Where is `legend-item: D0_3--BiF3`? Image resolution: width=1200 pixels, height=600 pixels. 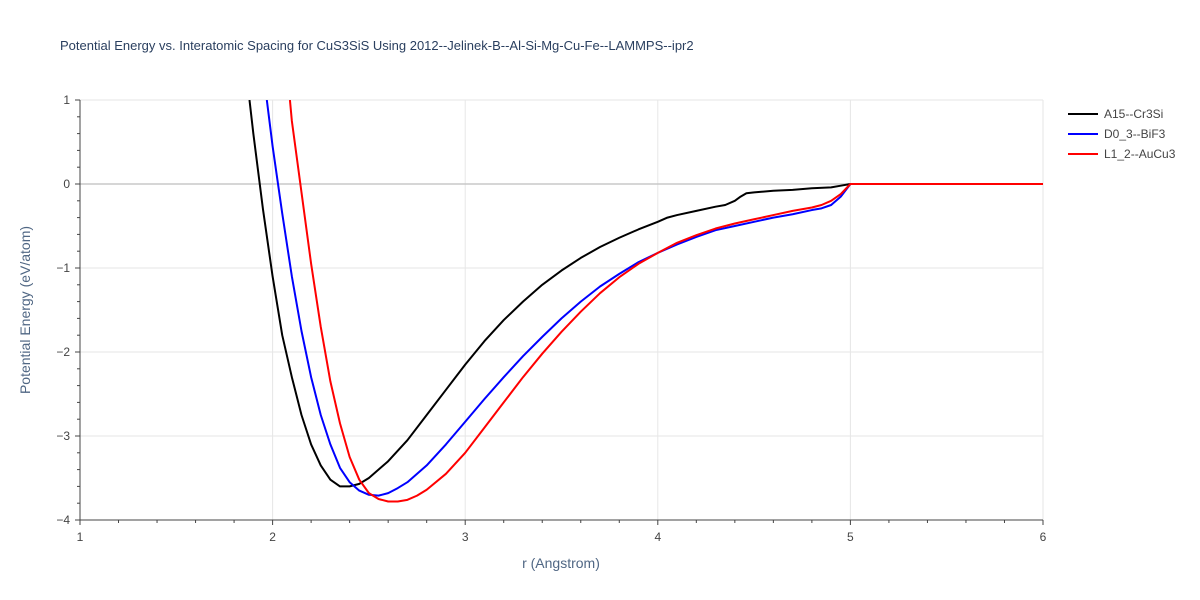 legend-item: D0_3--BiF3 is located at coordinates (1117, 134).